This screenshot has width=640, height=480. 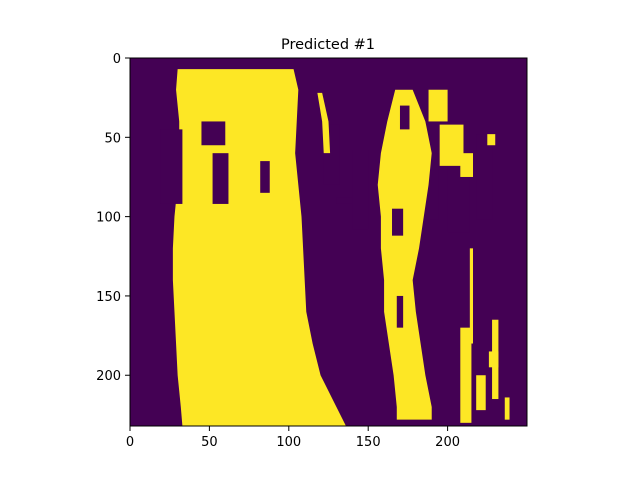 I want to click on y-tick-label-200: 200, so click(x=108, y=376).